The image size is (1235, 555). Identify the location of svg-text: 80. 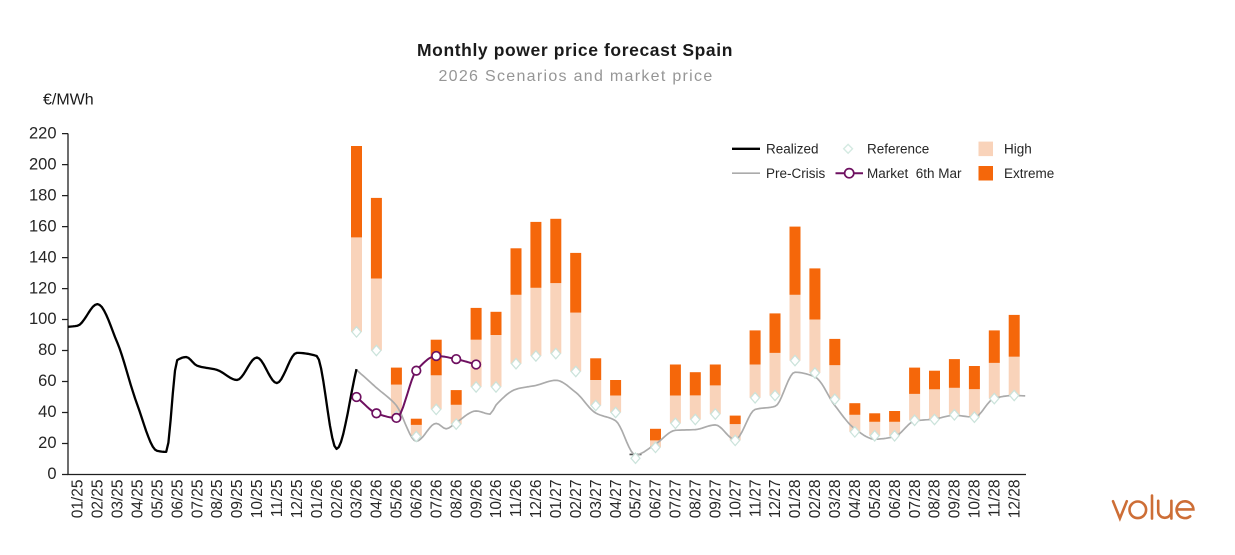
(47, 350).